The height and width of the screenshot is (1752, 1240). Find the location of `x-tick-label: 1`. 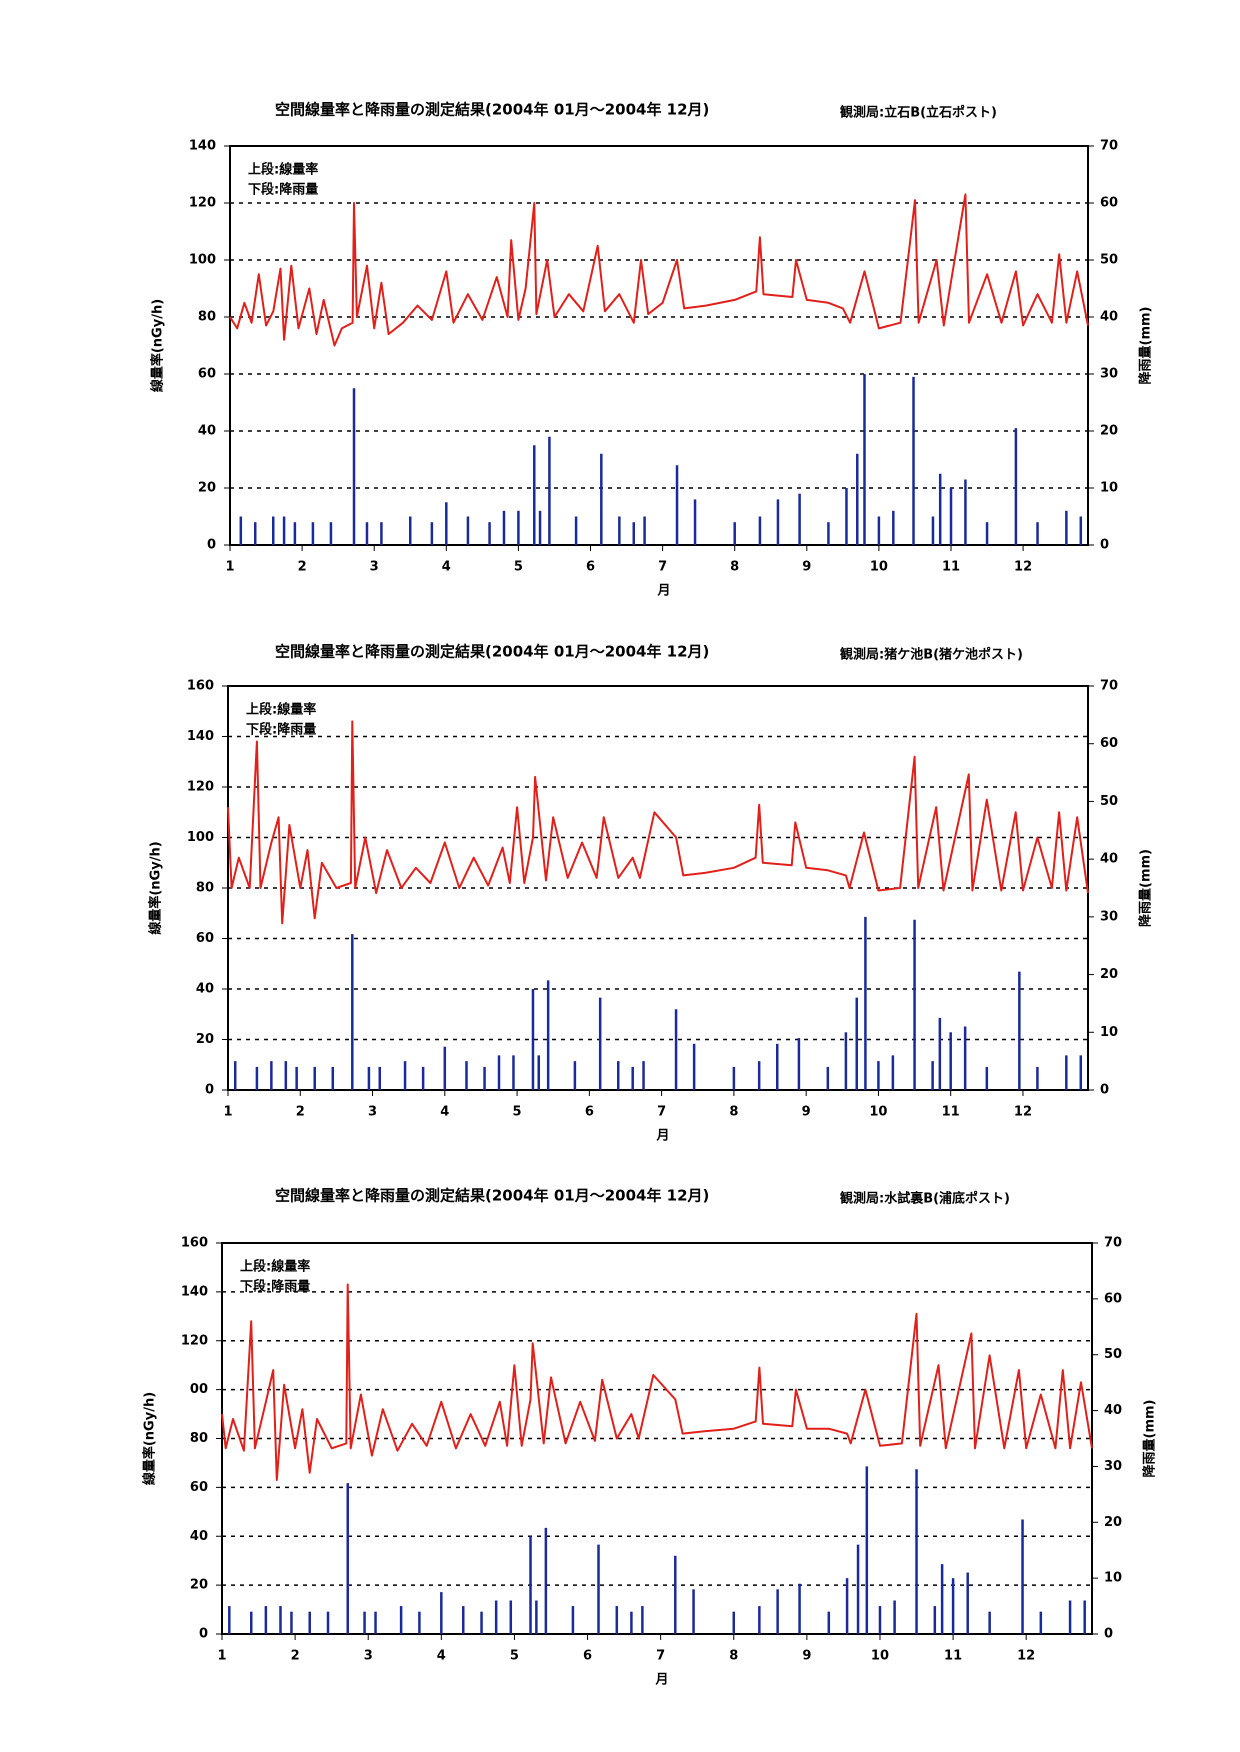

x-tick-label: 1 is located at coordinates (221, 1656).